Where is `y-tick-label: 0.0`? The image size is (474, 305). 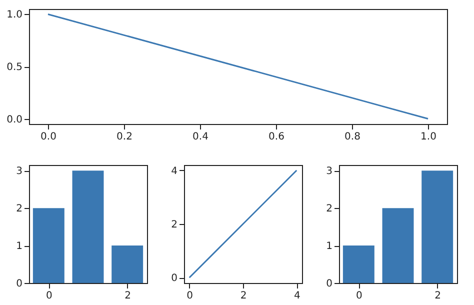
y-tick-label: 0.0 is located at coordinates (14, 120).